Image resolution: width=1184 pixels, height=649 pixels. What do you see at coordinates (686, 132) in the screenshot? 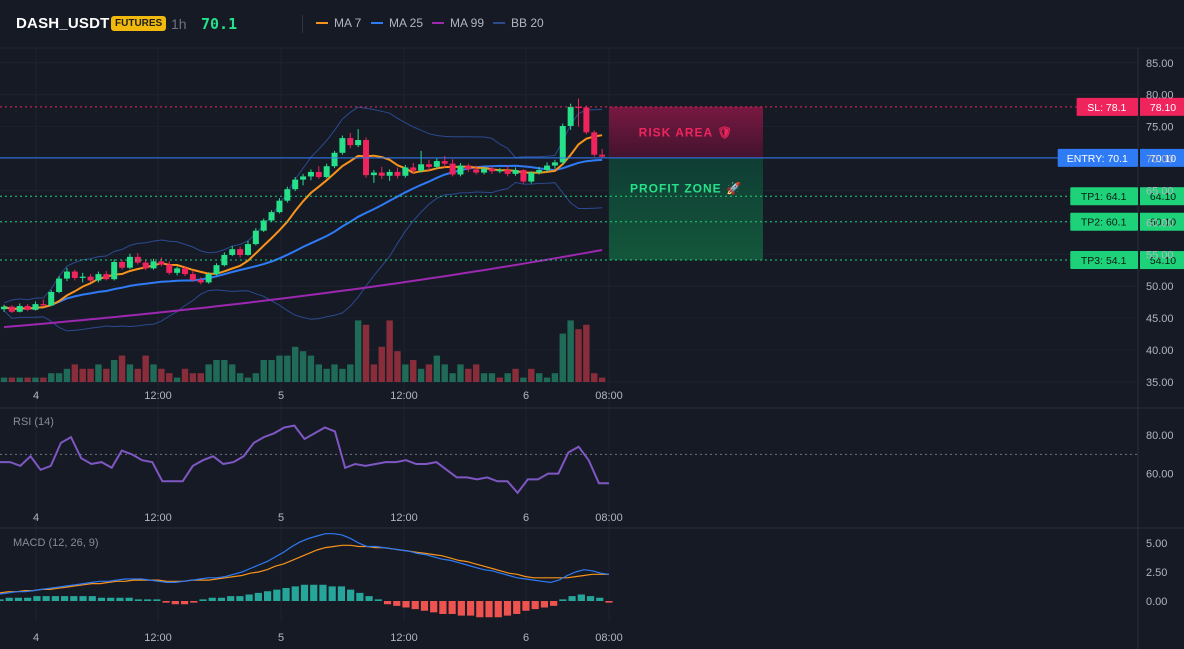
I see `risk-area-label: RISK AREA 🛡` at bounding box center [686, 132].